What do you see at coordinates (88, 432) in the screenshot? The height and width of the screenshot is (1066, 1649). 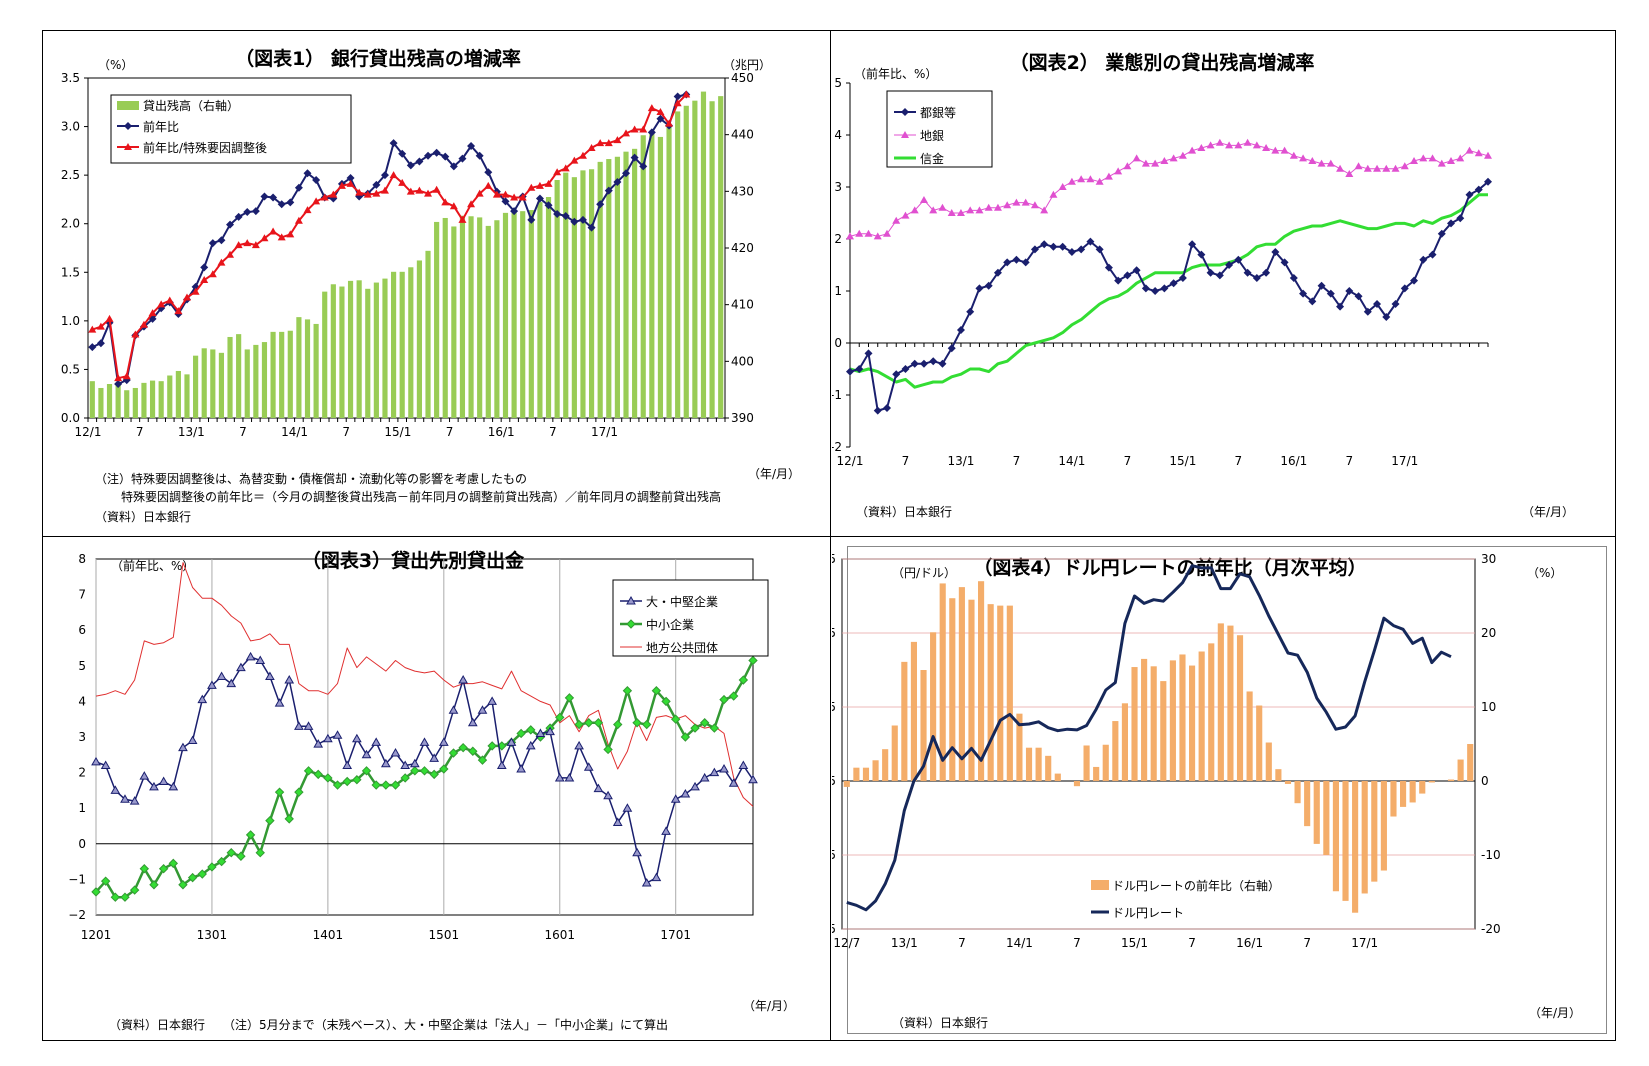 I see `chart1-xtick: 12/1` at bounding box center [88, 432].